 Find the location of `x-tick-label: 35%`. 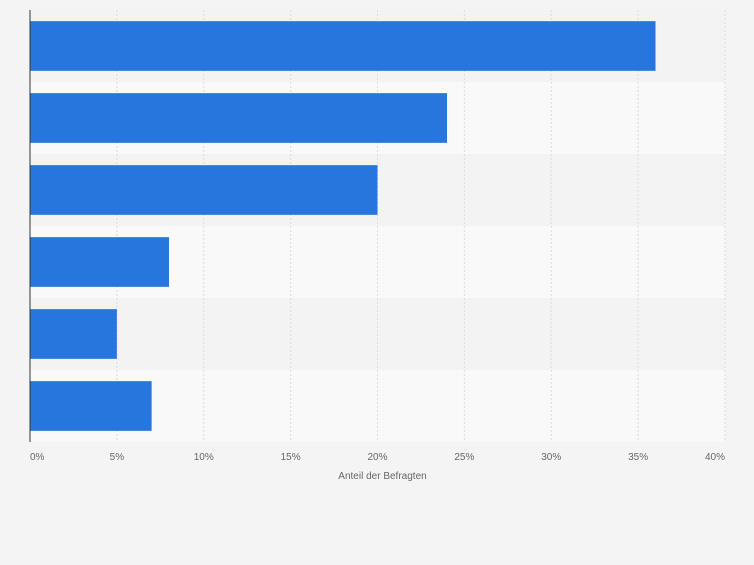

x-tick-label: 35% is located at coordinates (638, 457).